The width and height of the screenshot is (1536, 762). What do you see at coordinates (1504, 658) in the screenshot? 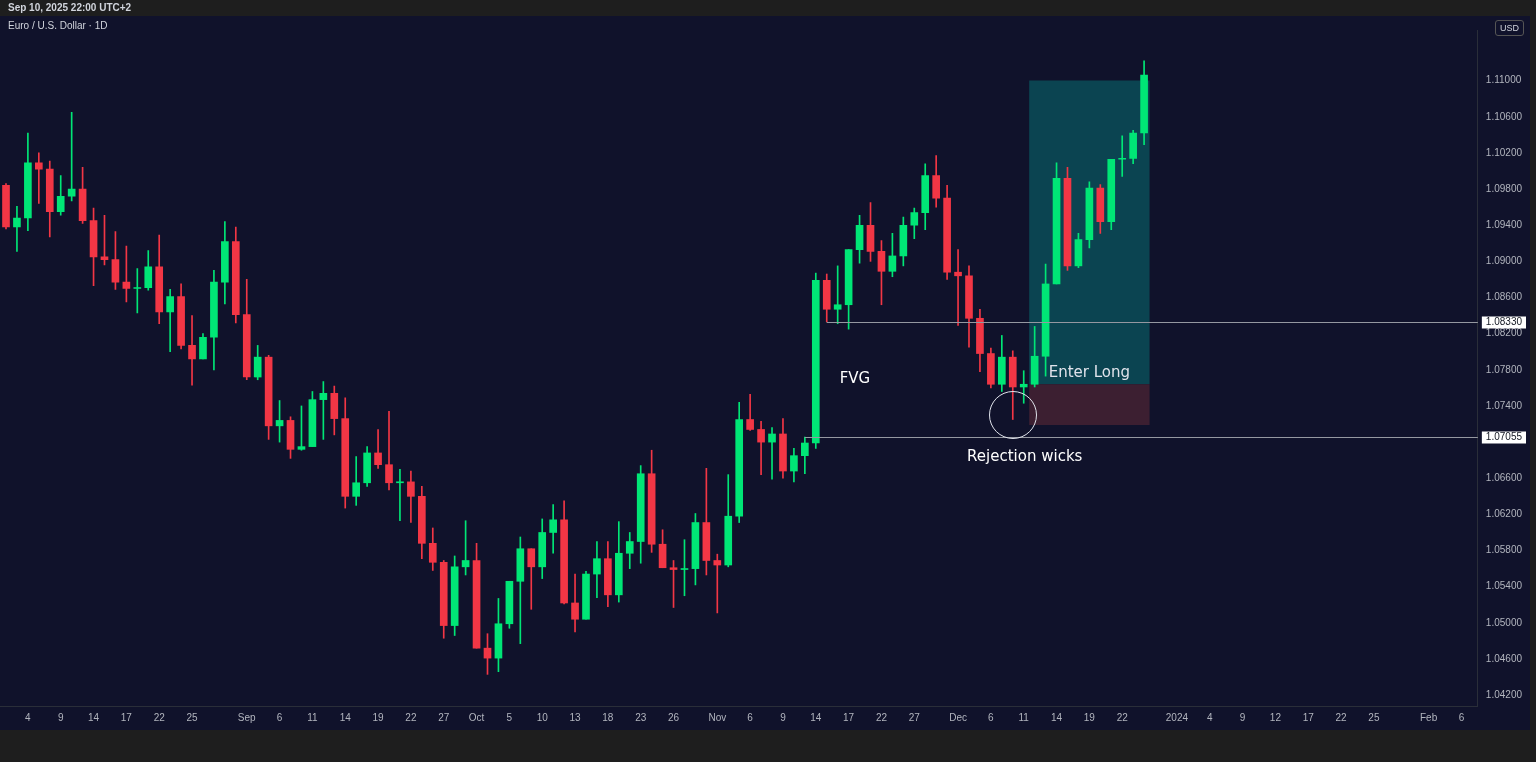
I see `y-tick-label: 1.04600` at bounding box center [1504, 658].